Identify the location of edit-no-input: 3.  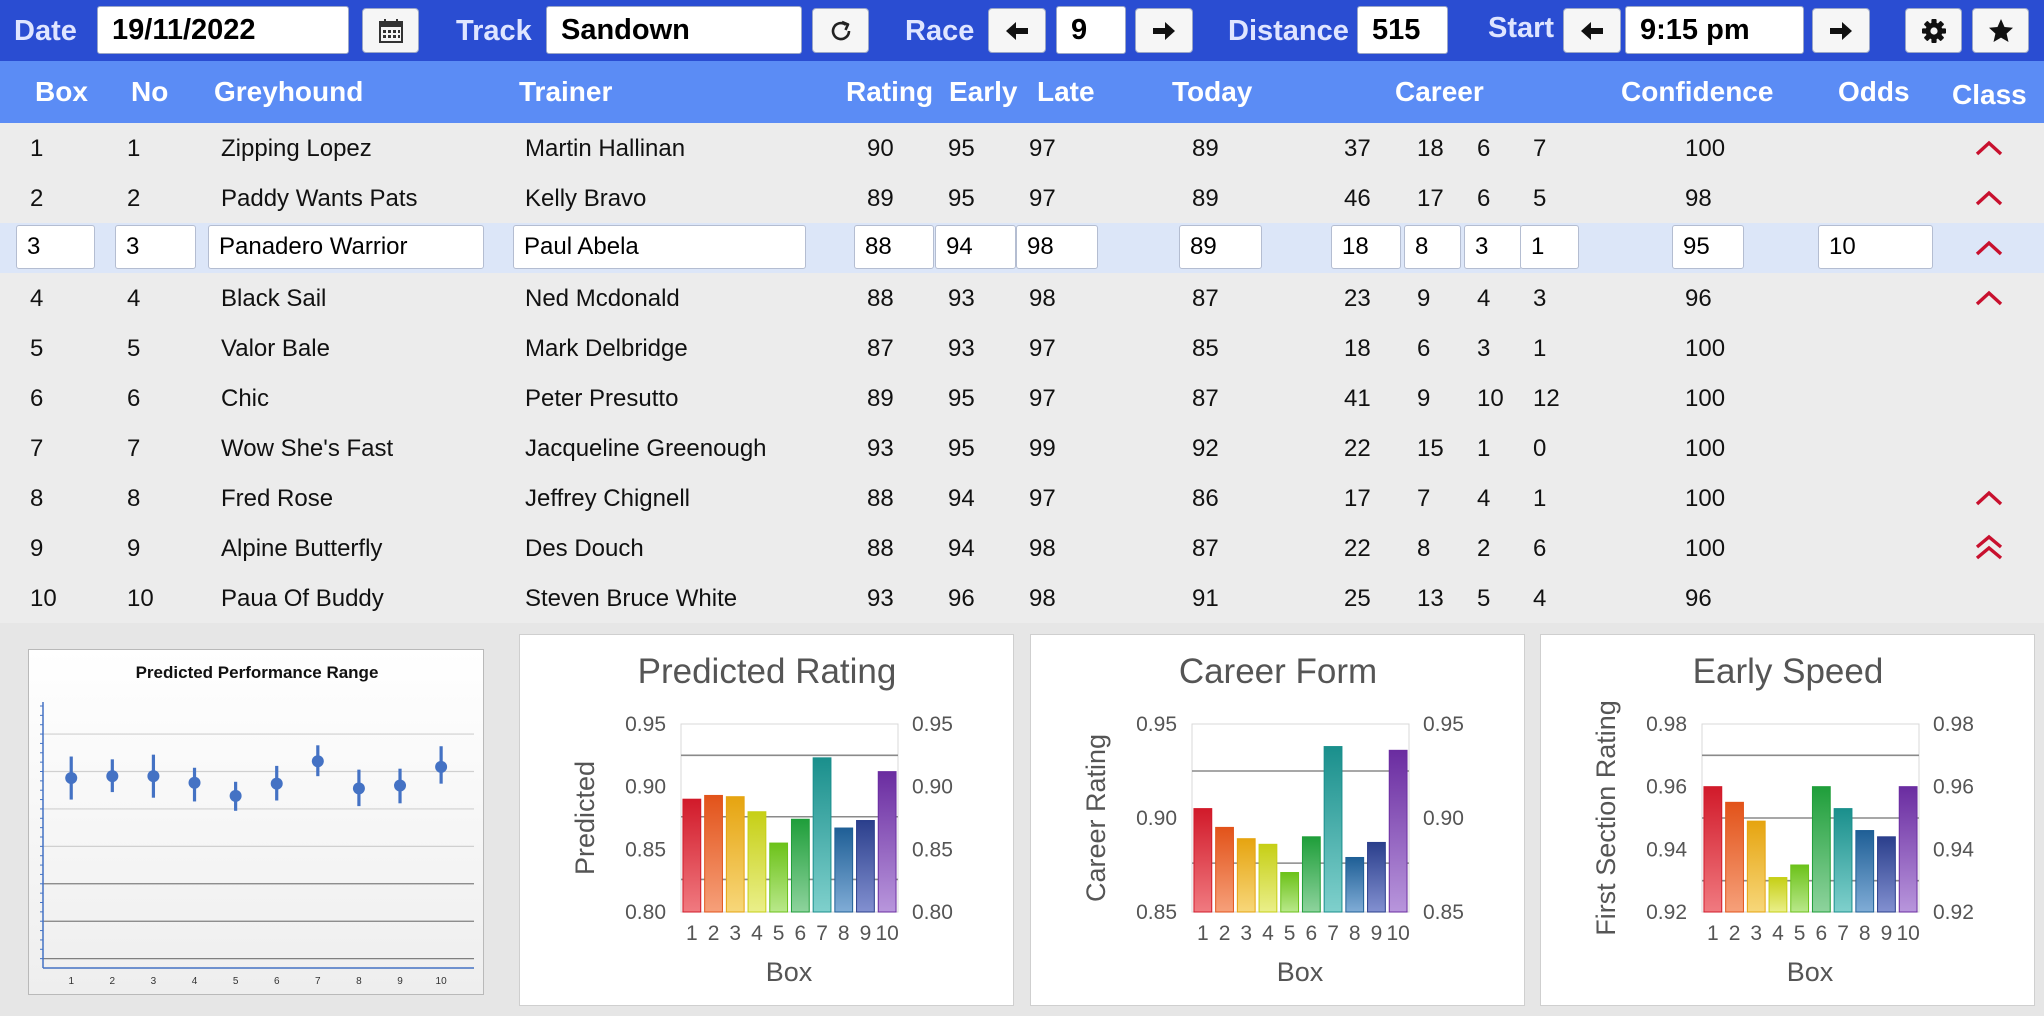
(155, 247).